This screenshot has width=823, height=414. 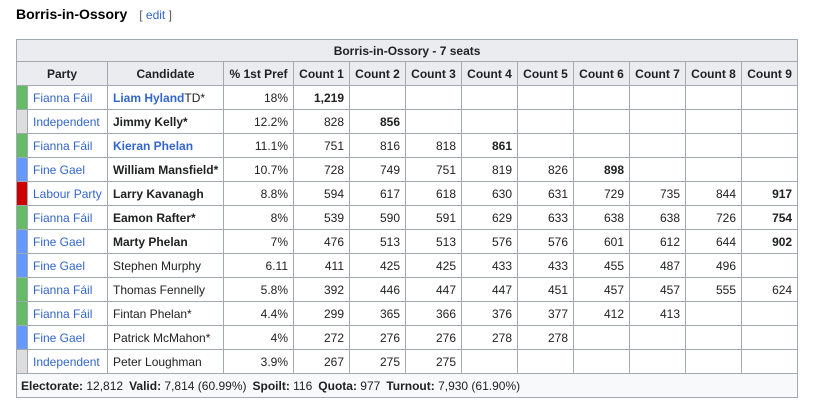 I want to click on count-cell: 457, so click(x=601, y=289).